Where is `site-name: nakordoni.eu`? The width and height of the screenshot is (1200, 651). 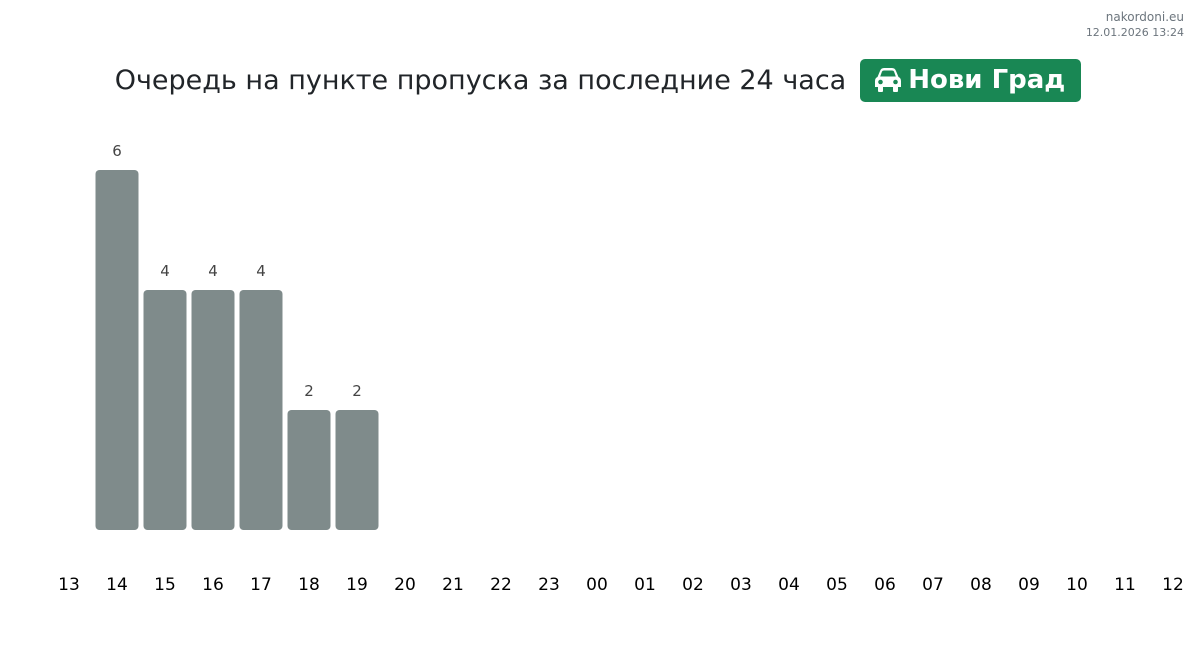
site-name: nakordoni.eu is located at coordinates (1144, 17).